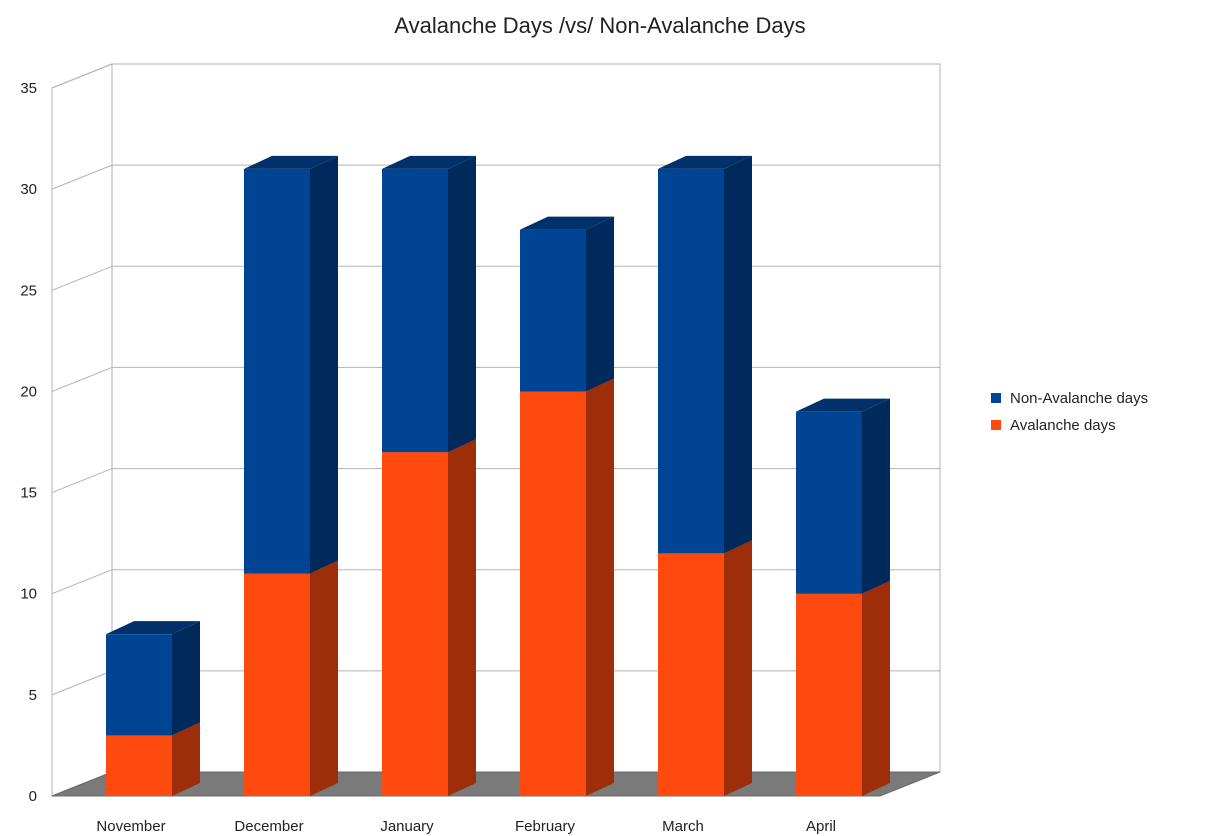 The image size is (1213, 836). I want to click on chart-title: Avalanche Days /vs/ Non-Avalanche Days, so click(599, 25).